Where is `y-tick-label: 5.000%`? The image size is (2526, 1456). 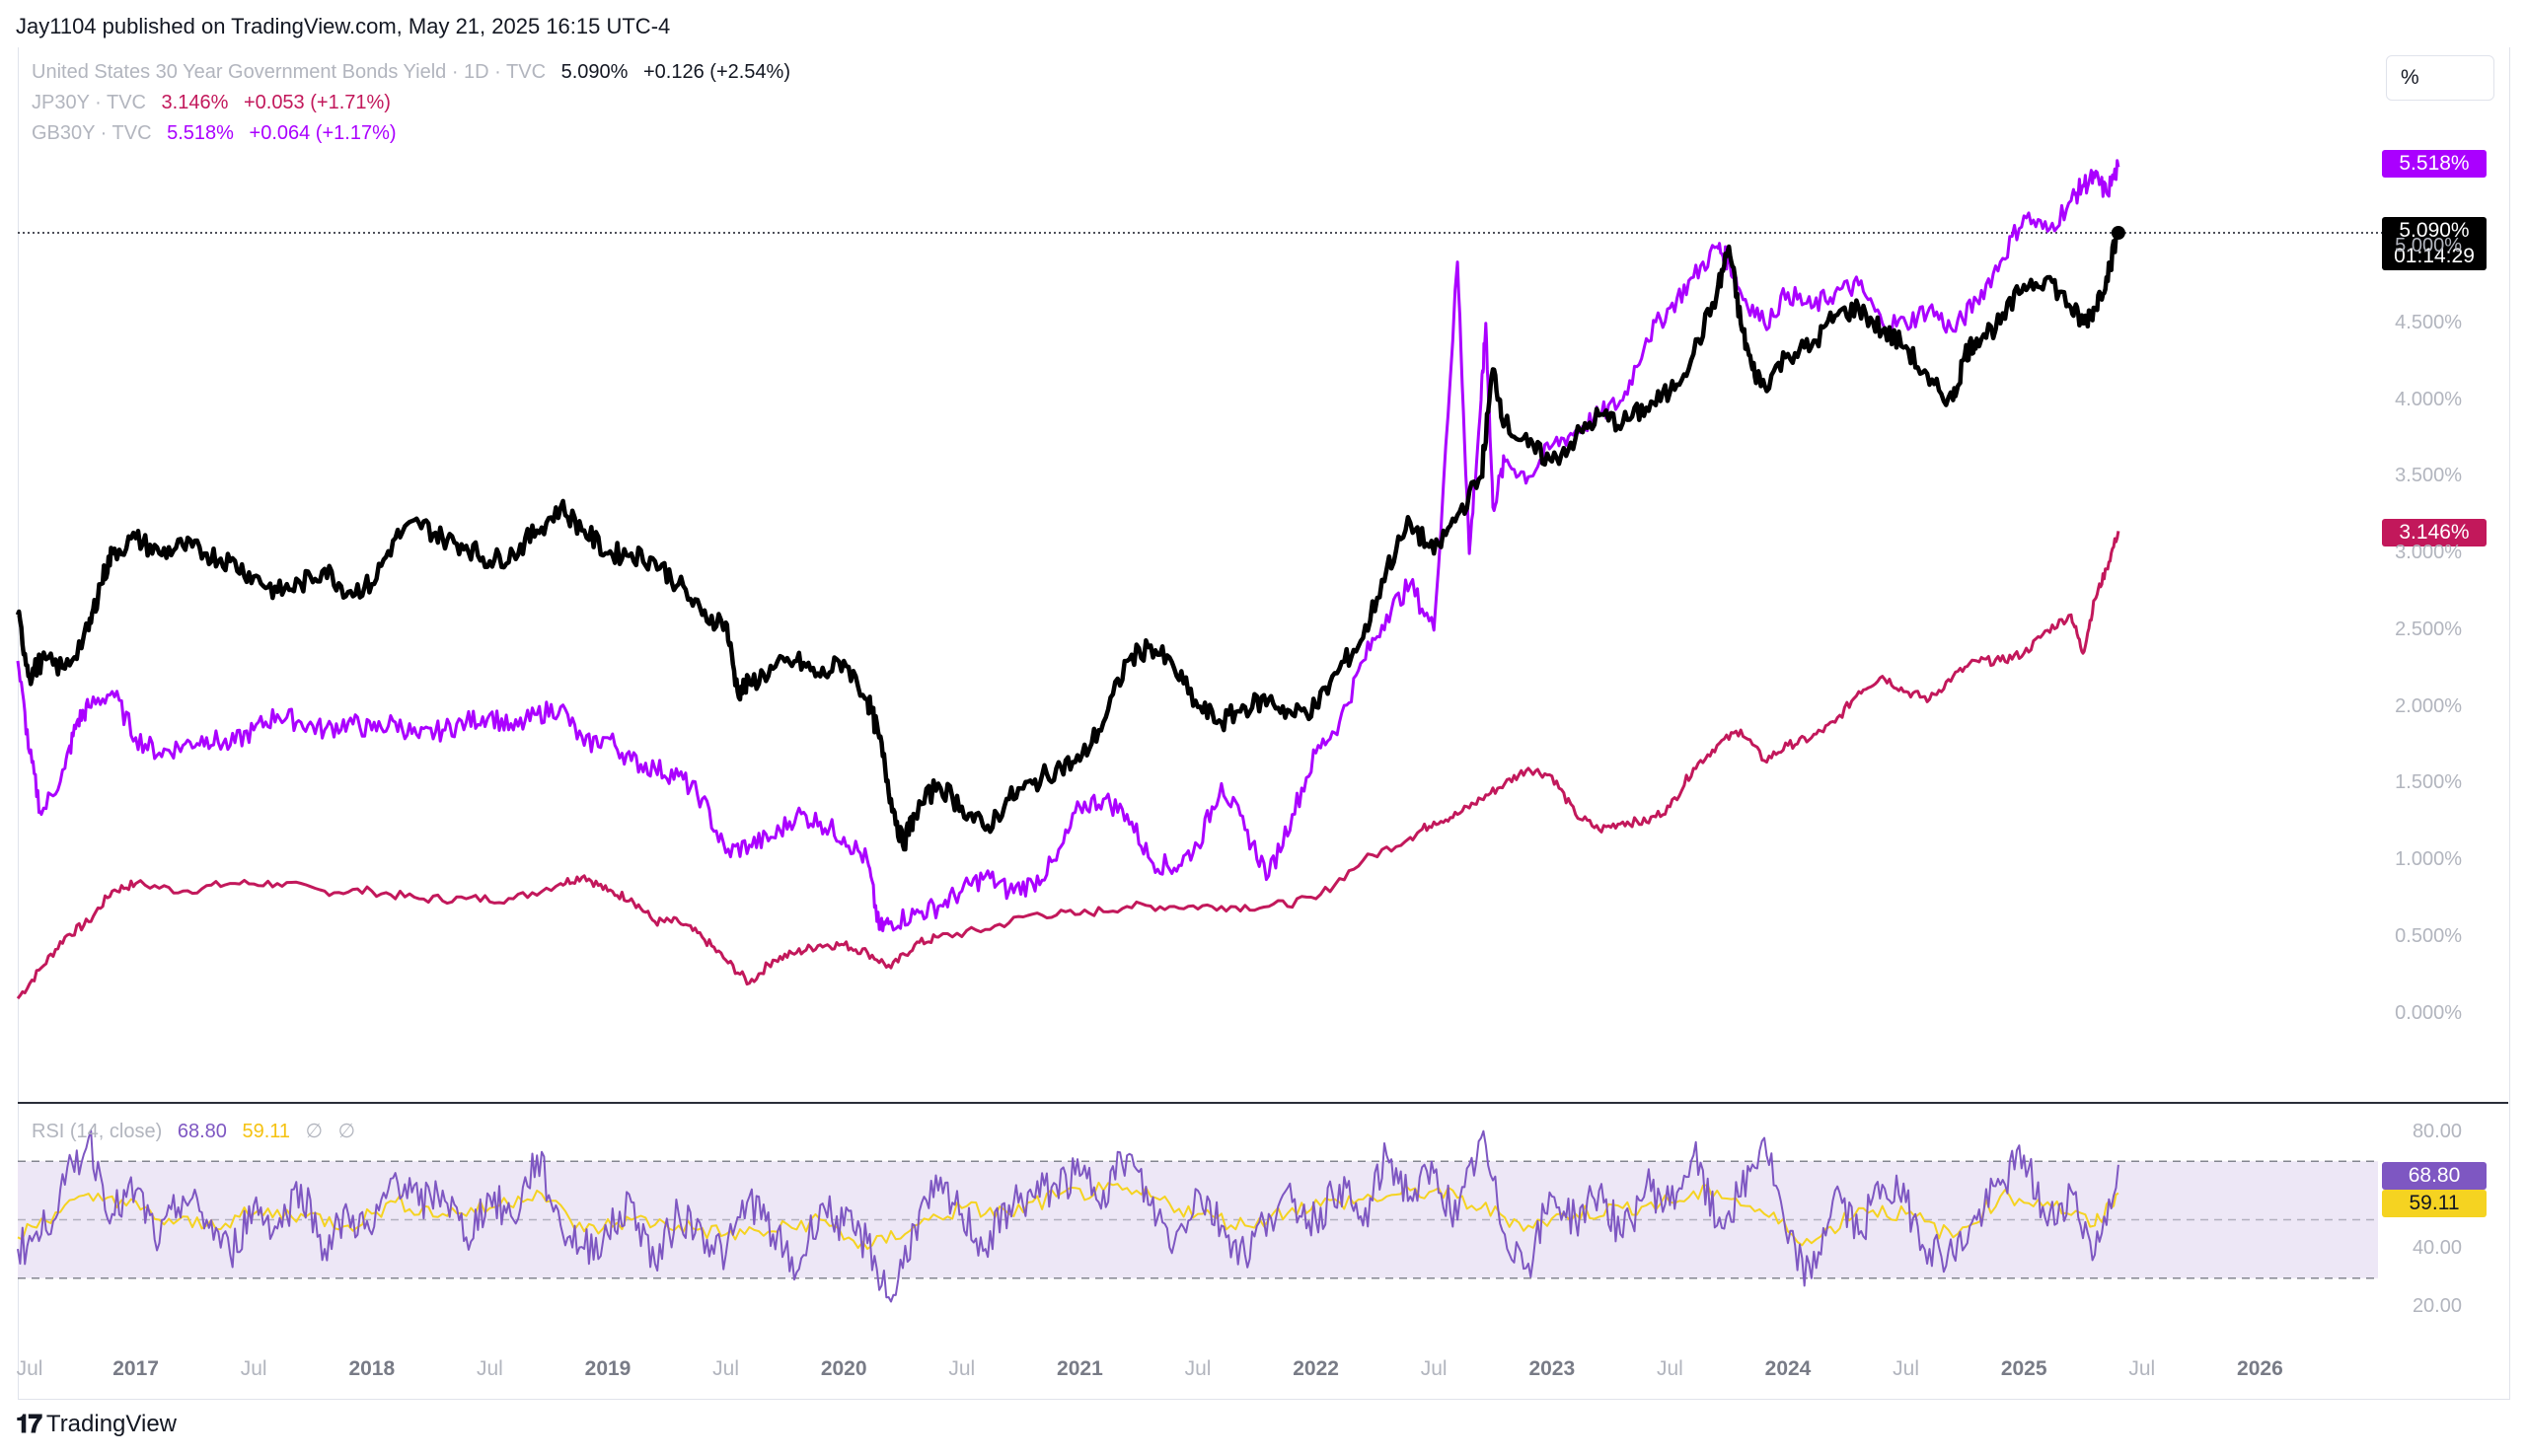
y-tick-label: 5.000% is located at coordinates (2428, 245).